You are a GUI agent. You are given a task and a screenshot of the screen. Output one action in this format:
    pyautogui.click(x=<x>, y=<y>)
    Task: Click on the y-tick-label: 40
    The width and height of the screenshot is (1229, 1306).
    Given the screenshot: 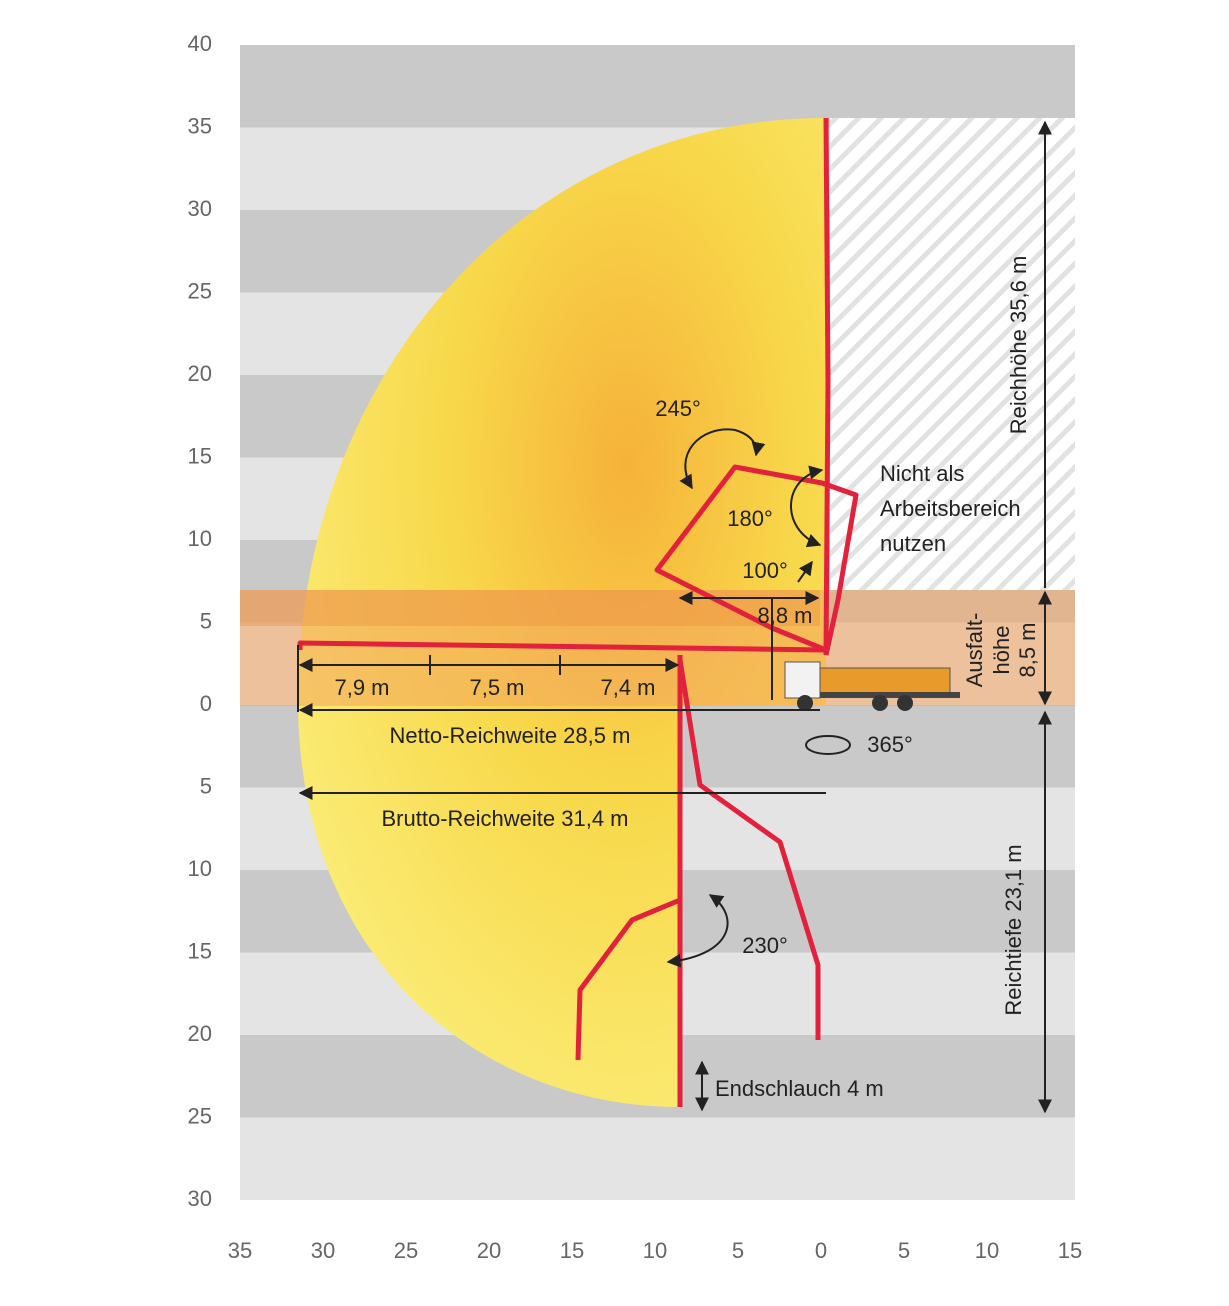 What is the action you would take?
    pyautogui.click(x=200, y=43)
    